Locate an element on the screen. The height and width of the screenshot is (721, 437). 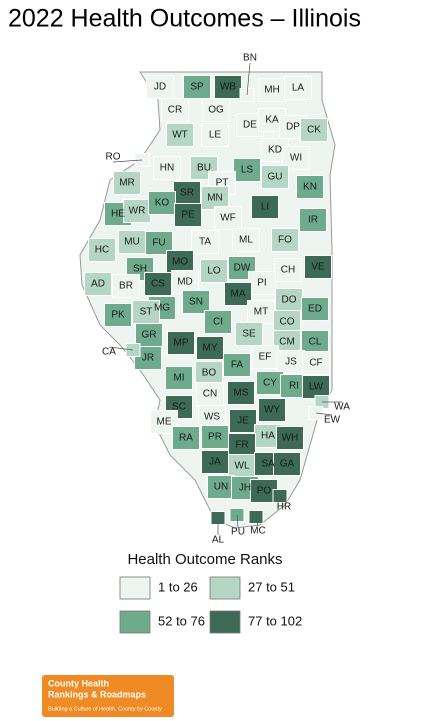
county-label: OG is located at coordinates (216, 110).